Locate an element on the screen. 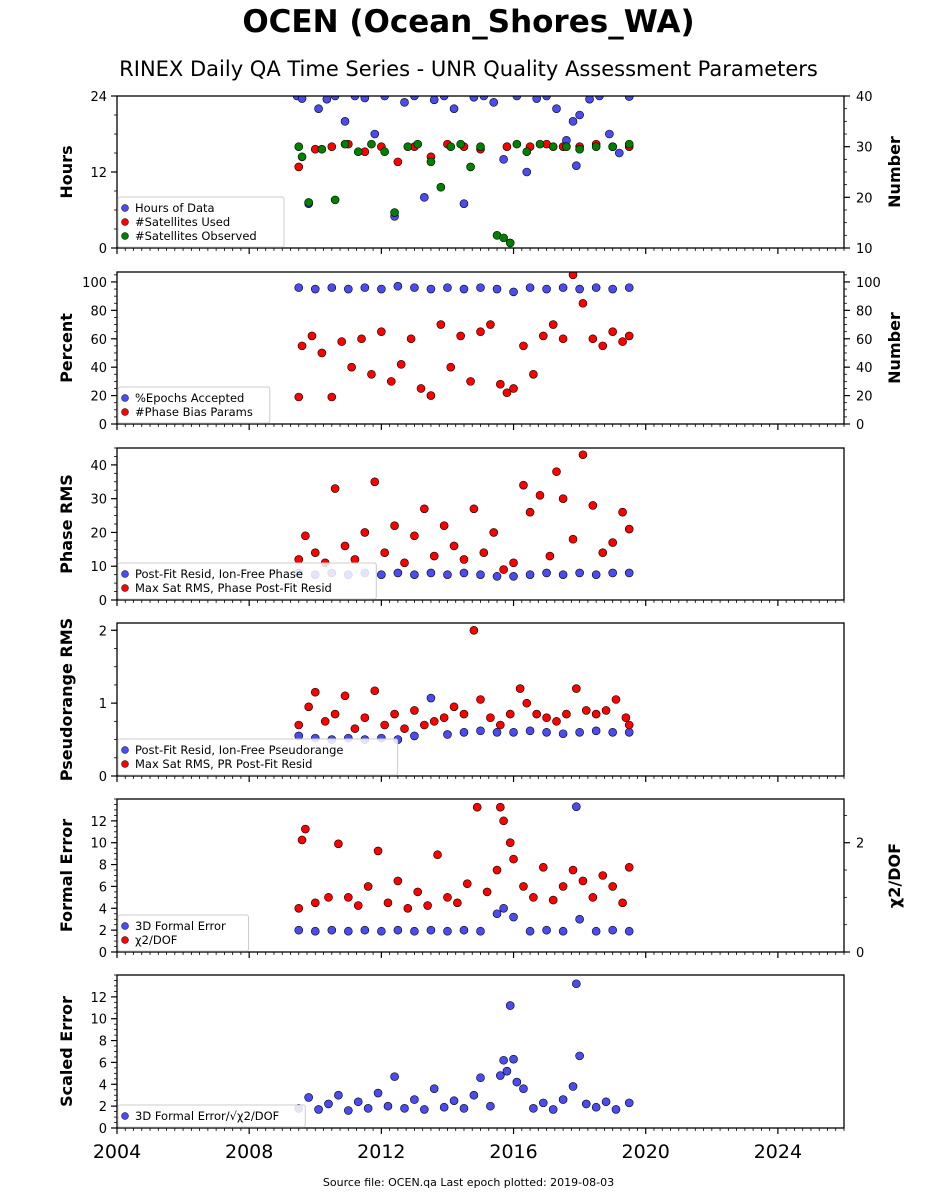 The width and height of the screenshot is (937, 1200). legend-box is located at coordinates (194, 405).